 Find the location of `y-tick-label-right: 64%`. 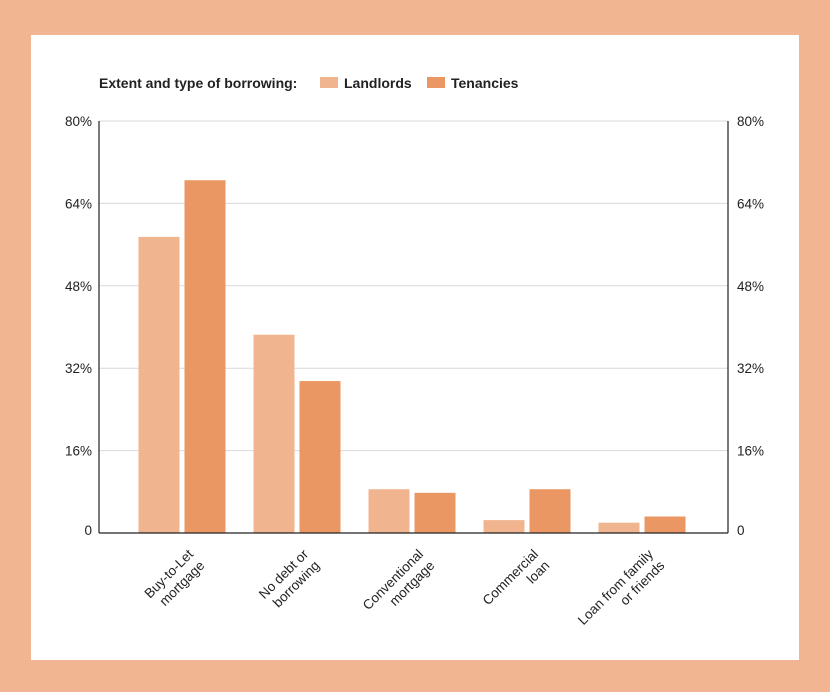

y-tick-label-right: 64% is located at coordinates (750, 203).